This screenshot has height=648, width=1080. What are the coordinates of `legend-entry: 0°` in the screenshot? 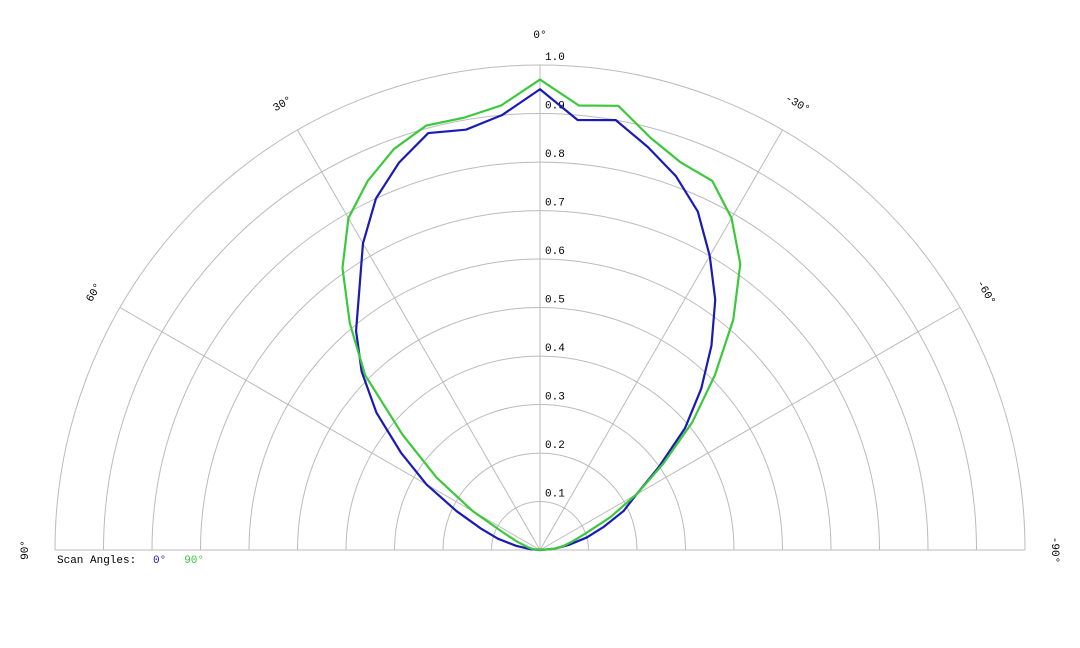 It's located at (159, 561).